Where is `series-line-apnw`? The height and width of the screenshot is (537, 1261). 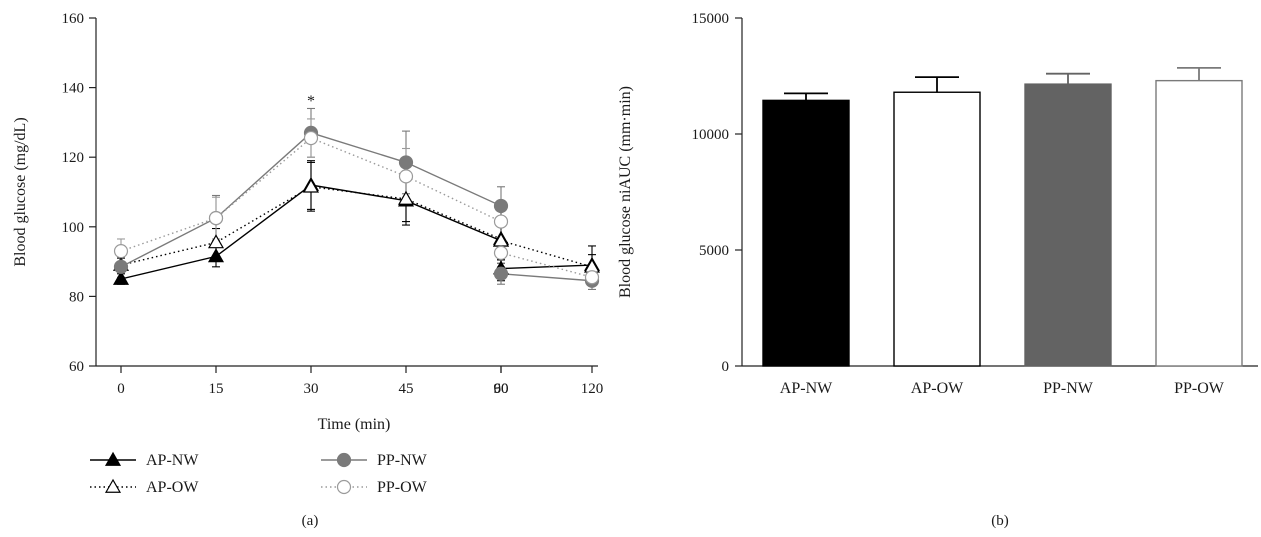 series-line-apnw is located at coordinates (356, 232).